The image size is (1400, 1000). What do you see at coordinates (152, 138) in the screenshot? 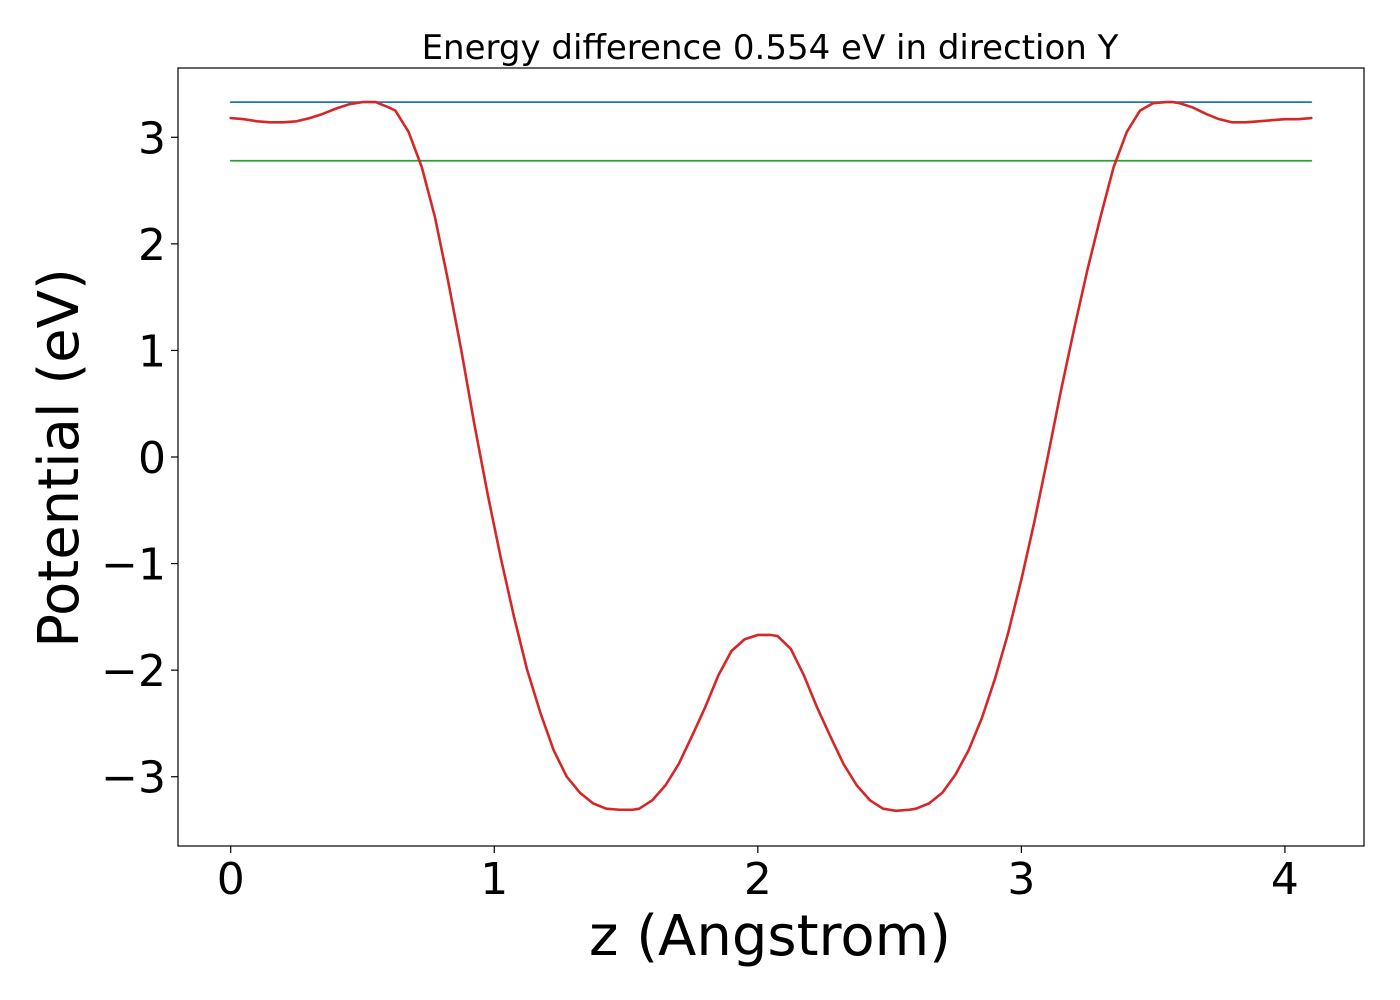
I see `y-tick-label: 3` at bounding box center [152, 138].